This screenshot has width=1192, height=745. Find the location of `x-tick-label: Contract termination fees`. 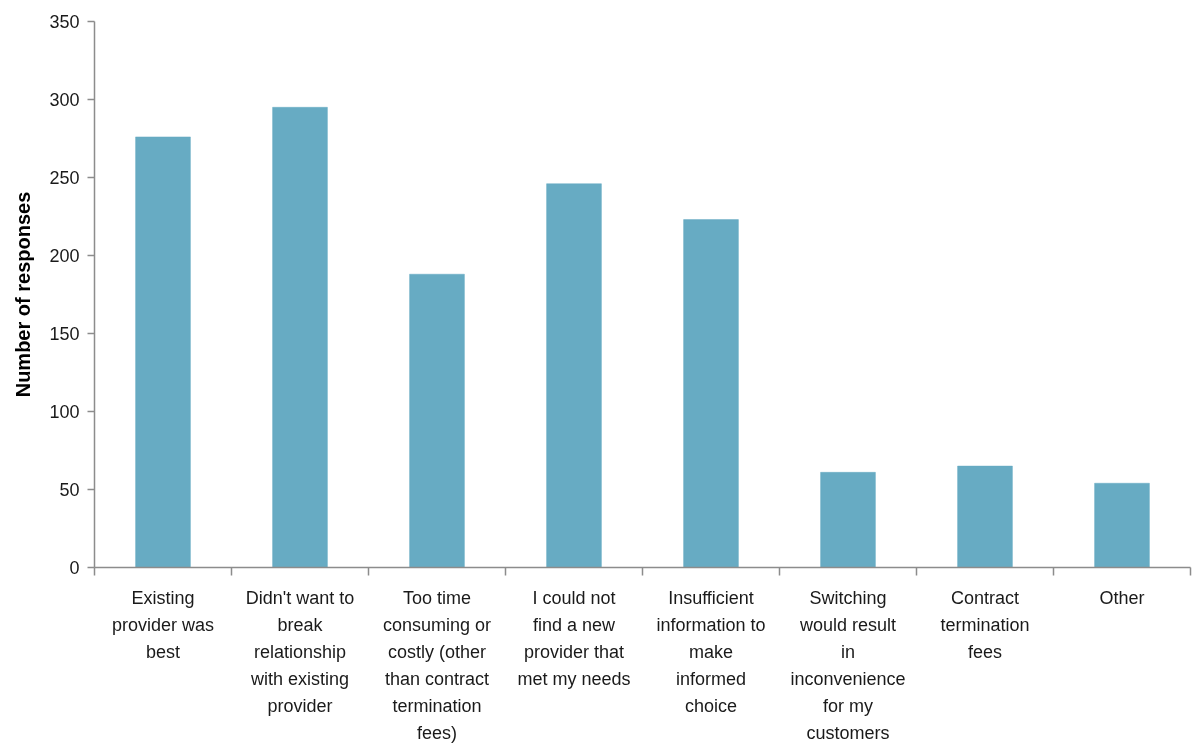

x-tick-label: Contract termination fees is located at coordinates (985, 624).